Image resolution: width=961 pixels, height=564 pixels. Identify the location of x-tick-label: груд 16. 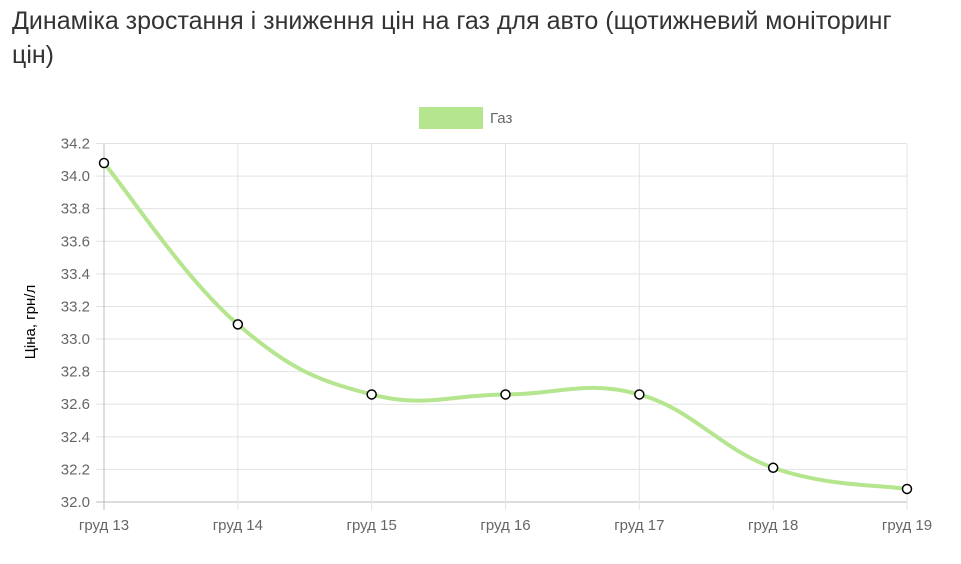
(505, 525).